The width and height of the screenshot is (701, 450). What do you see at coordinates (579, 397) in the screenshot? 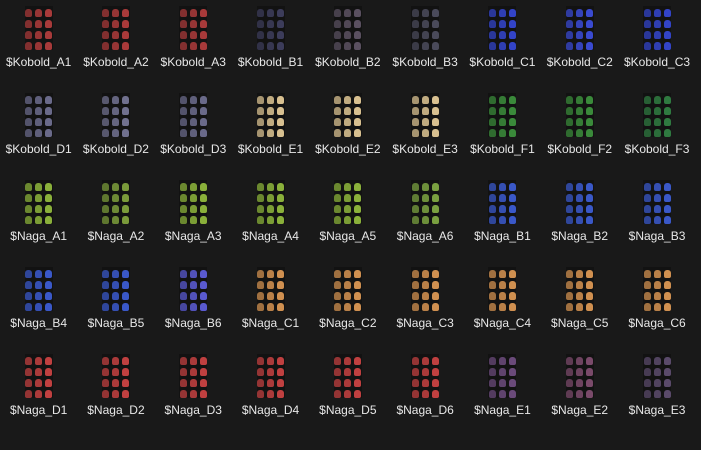
I see `file-item: $Naga_E2` at bounding box center [579, 397].